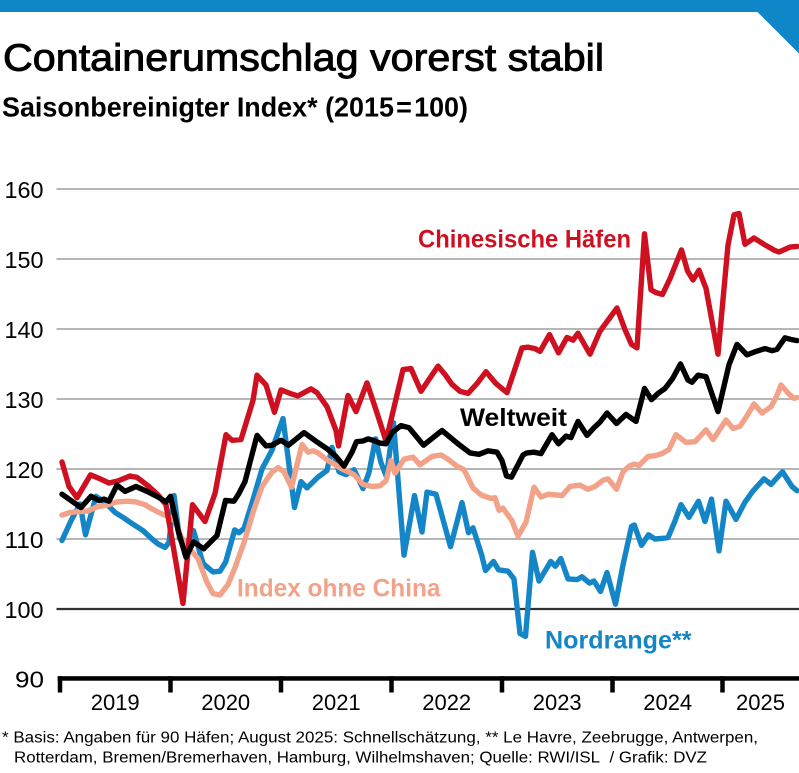 This screenshot has width=799, height=773. Describe the element at coordinates (514, 418) in the screenshot. I see `svg-text: Weltweit` at that location.